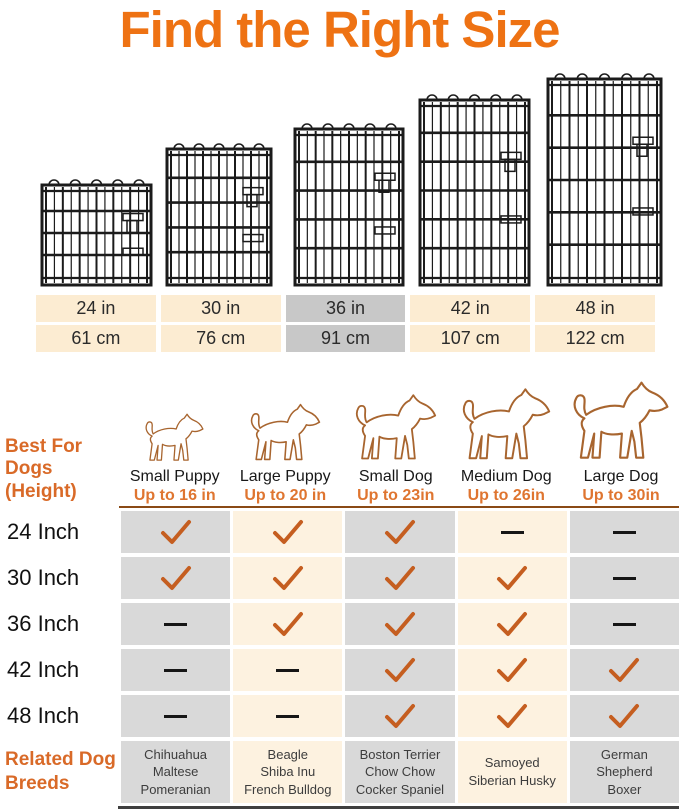 This screenshot has width=679, height=810. Describe the element at coordinates (176, 754) in the screenshot. I see `breed-name: Chihuahua` at that location.